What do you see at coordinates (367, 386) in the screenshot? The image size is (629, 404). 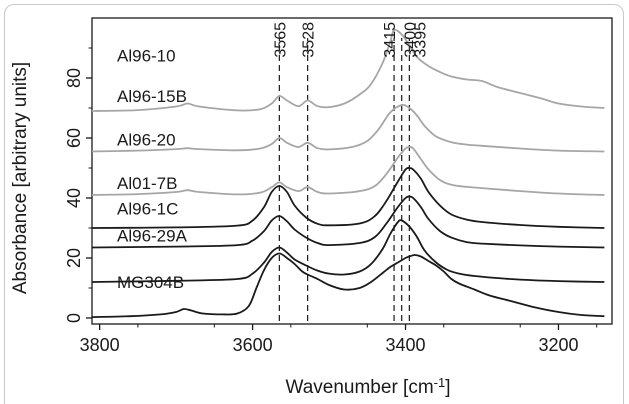 I see `x-axis-title: Wavenumber [cm-1]` at bounding box center [367, 386].